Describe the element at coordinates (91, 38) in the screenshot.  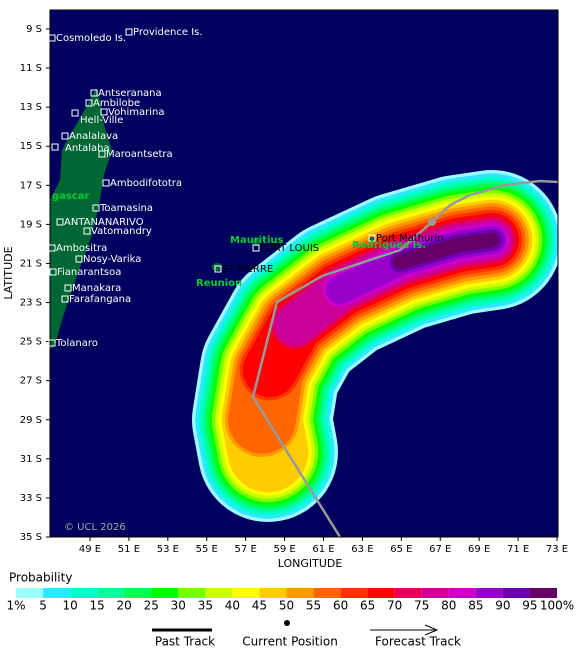
I see `place-label: Cosmoledo Is.` at that location.